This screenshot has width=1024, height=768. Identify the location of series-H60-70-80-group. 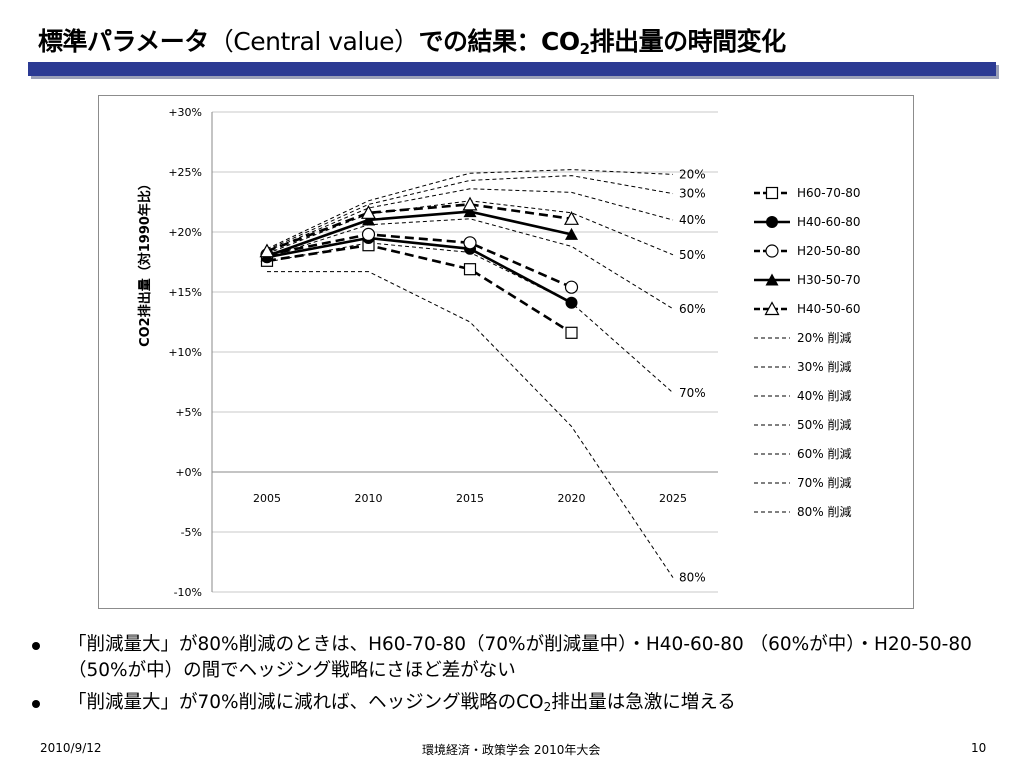
(419, 289).